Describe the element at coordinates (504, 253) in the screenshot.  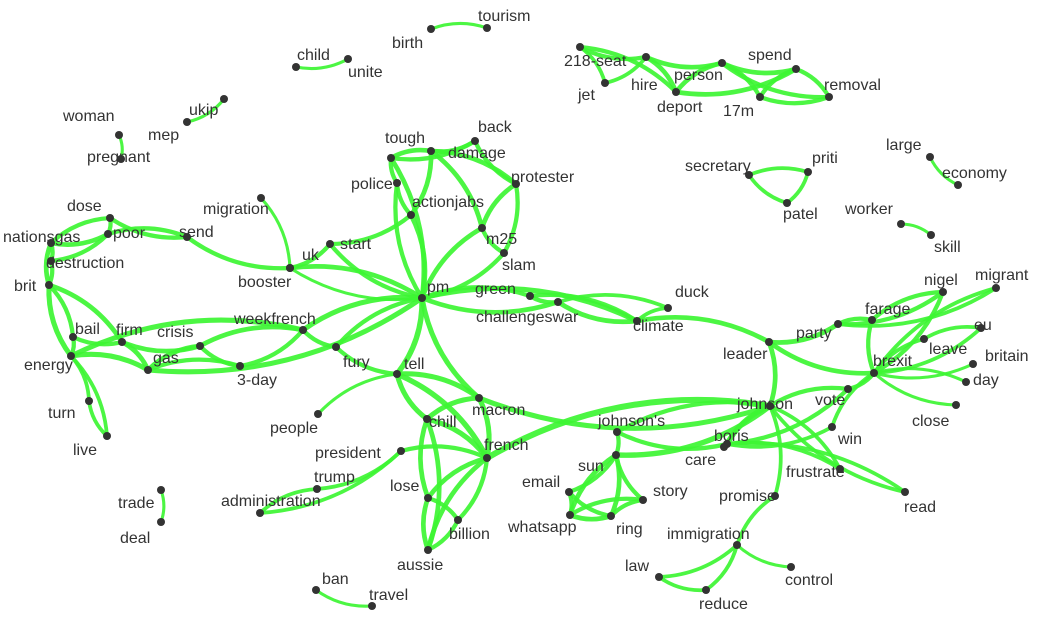
I see `node-slam` at that location.